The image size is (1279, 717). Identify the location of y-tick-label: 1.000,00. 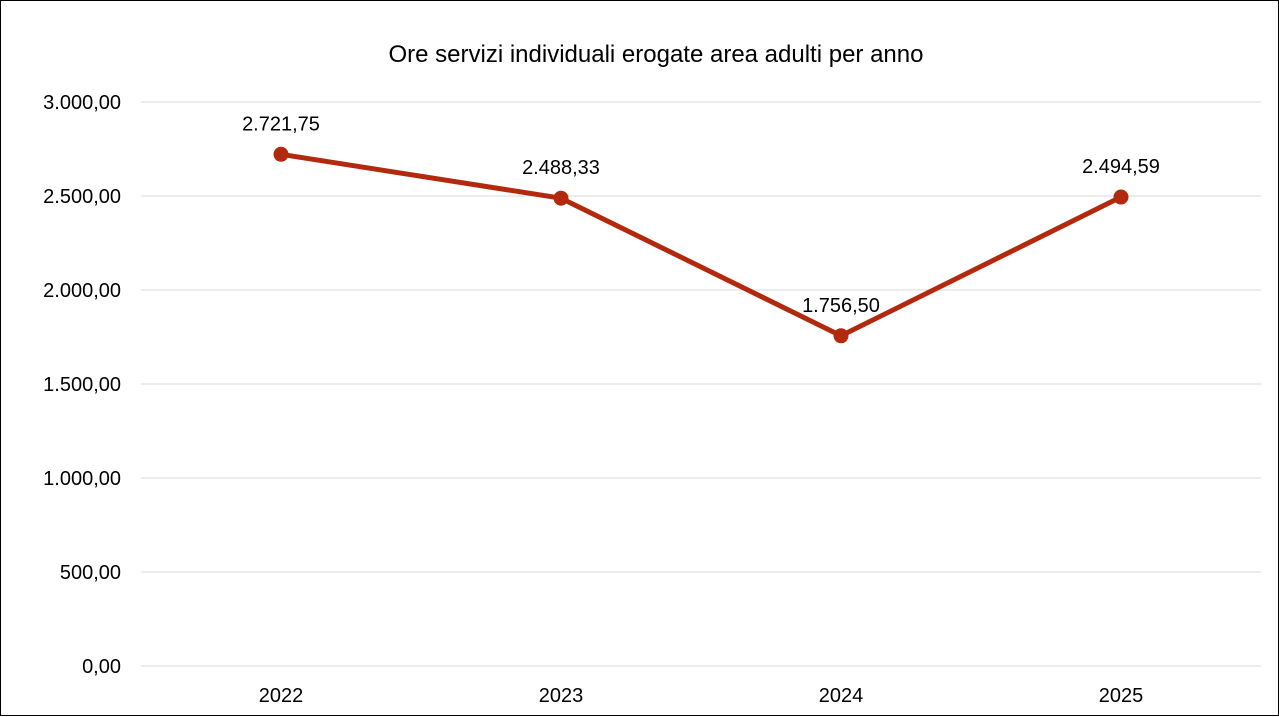
(82, 479).